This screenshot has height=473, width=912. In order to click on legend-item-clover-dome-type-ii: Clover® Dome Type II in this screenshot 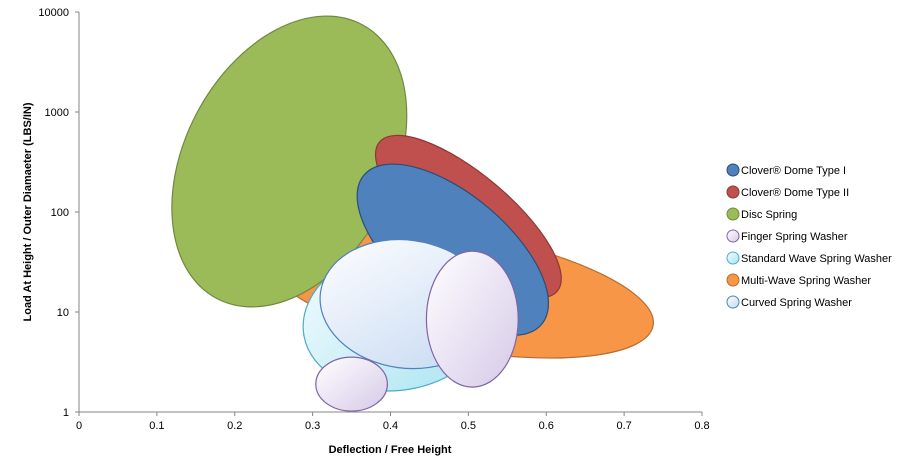, I will do `click(787, 192)`.